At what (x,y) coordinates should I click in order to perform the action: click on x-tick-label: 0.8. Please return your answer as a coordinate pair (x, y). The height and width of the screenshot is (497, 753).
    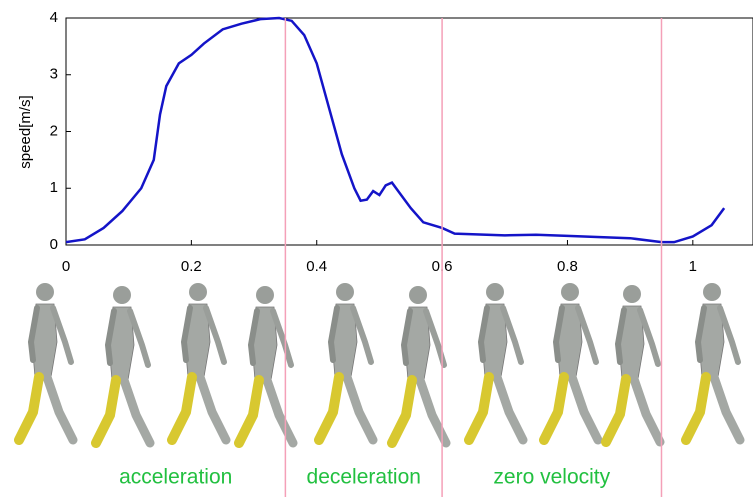
    Looking at the image, I should click on (567, 266).